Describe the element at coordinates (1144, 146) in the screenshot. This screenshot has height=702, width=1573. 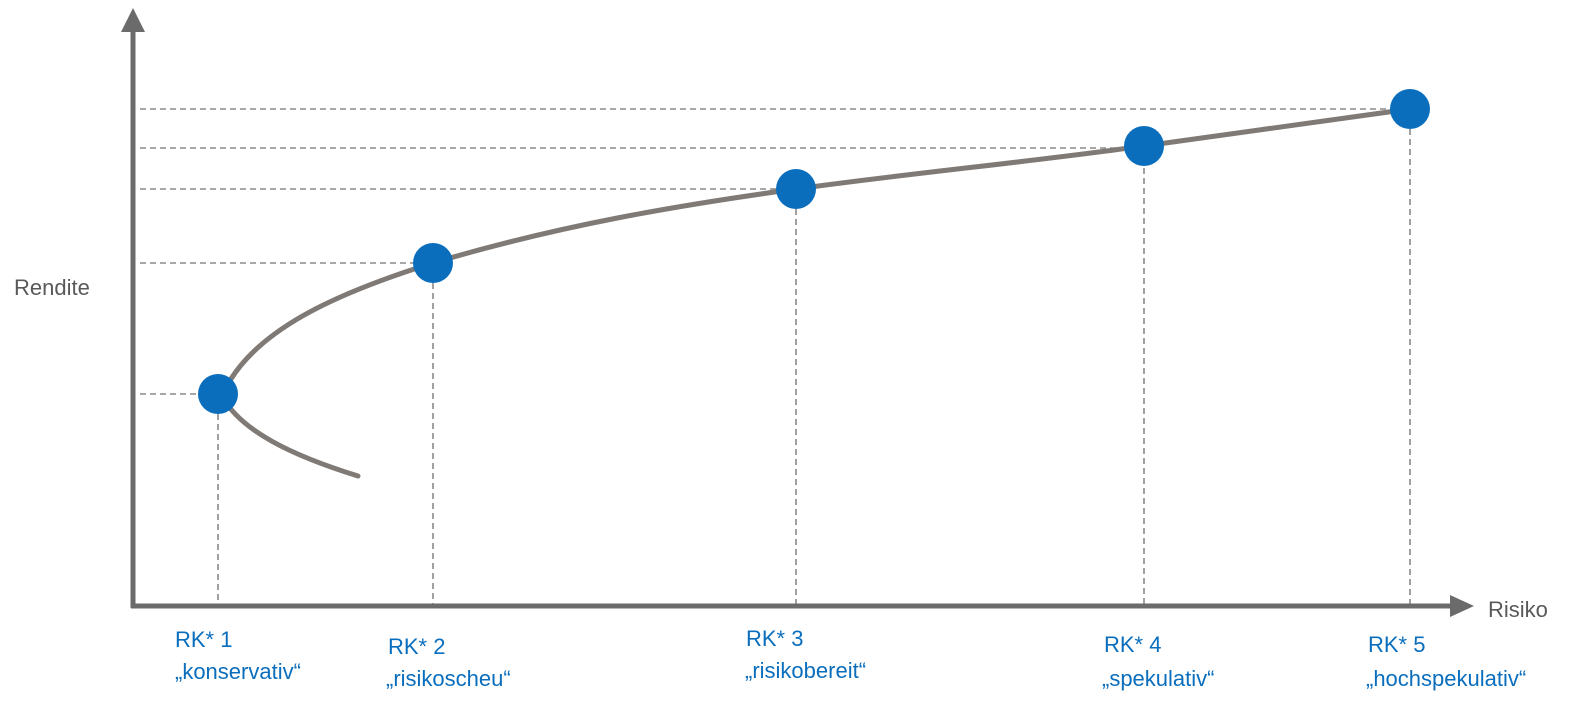
I see `point-rk4` at that location.